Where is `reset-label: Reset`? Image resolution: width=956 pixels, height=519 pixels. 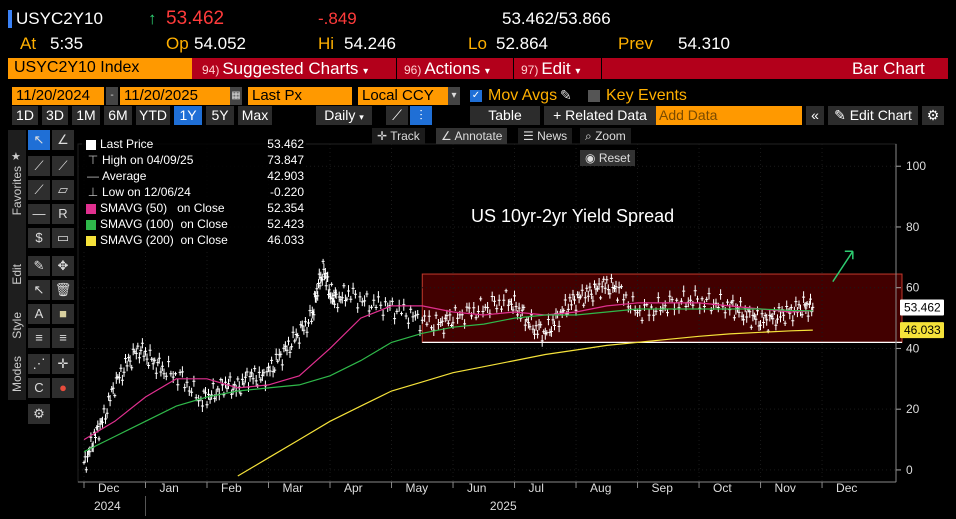 reset-label: Reset is located at coordinates (614, 158).